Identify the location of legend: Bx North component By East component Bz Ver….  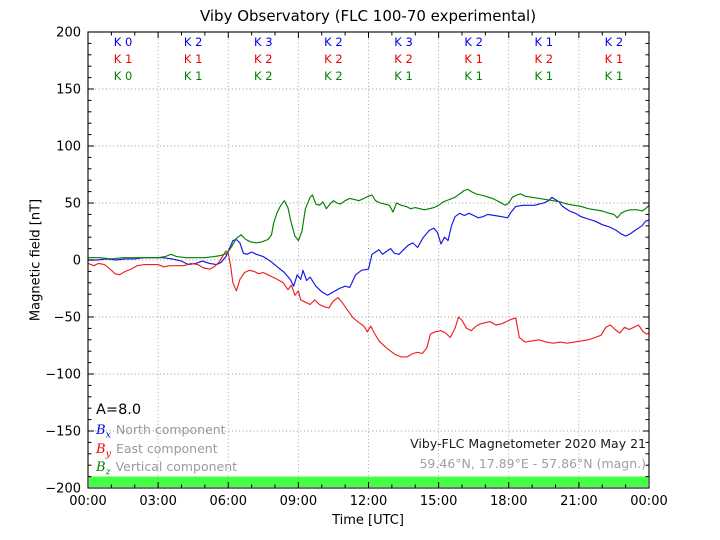
(167, 449).